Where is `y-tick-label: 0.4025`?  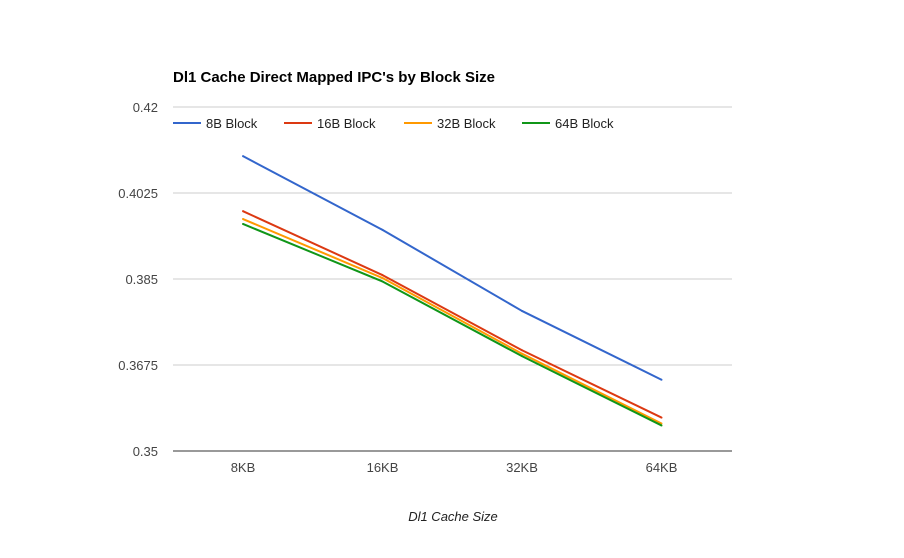
y-tick-label: 0.4025 is located at coordinates (138, 193).